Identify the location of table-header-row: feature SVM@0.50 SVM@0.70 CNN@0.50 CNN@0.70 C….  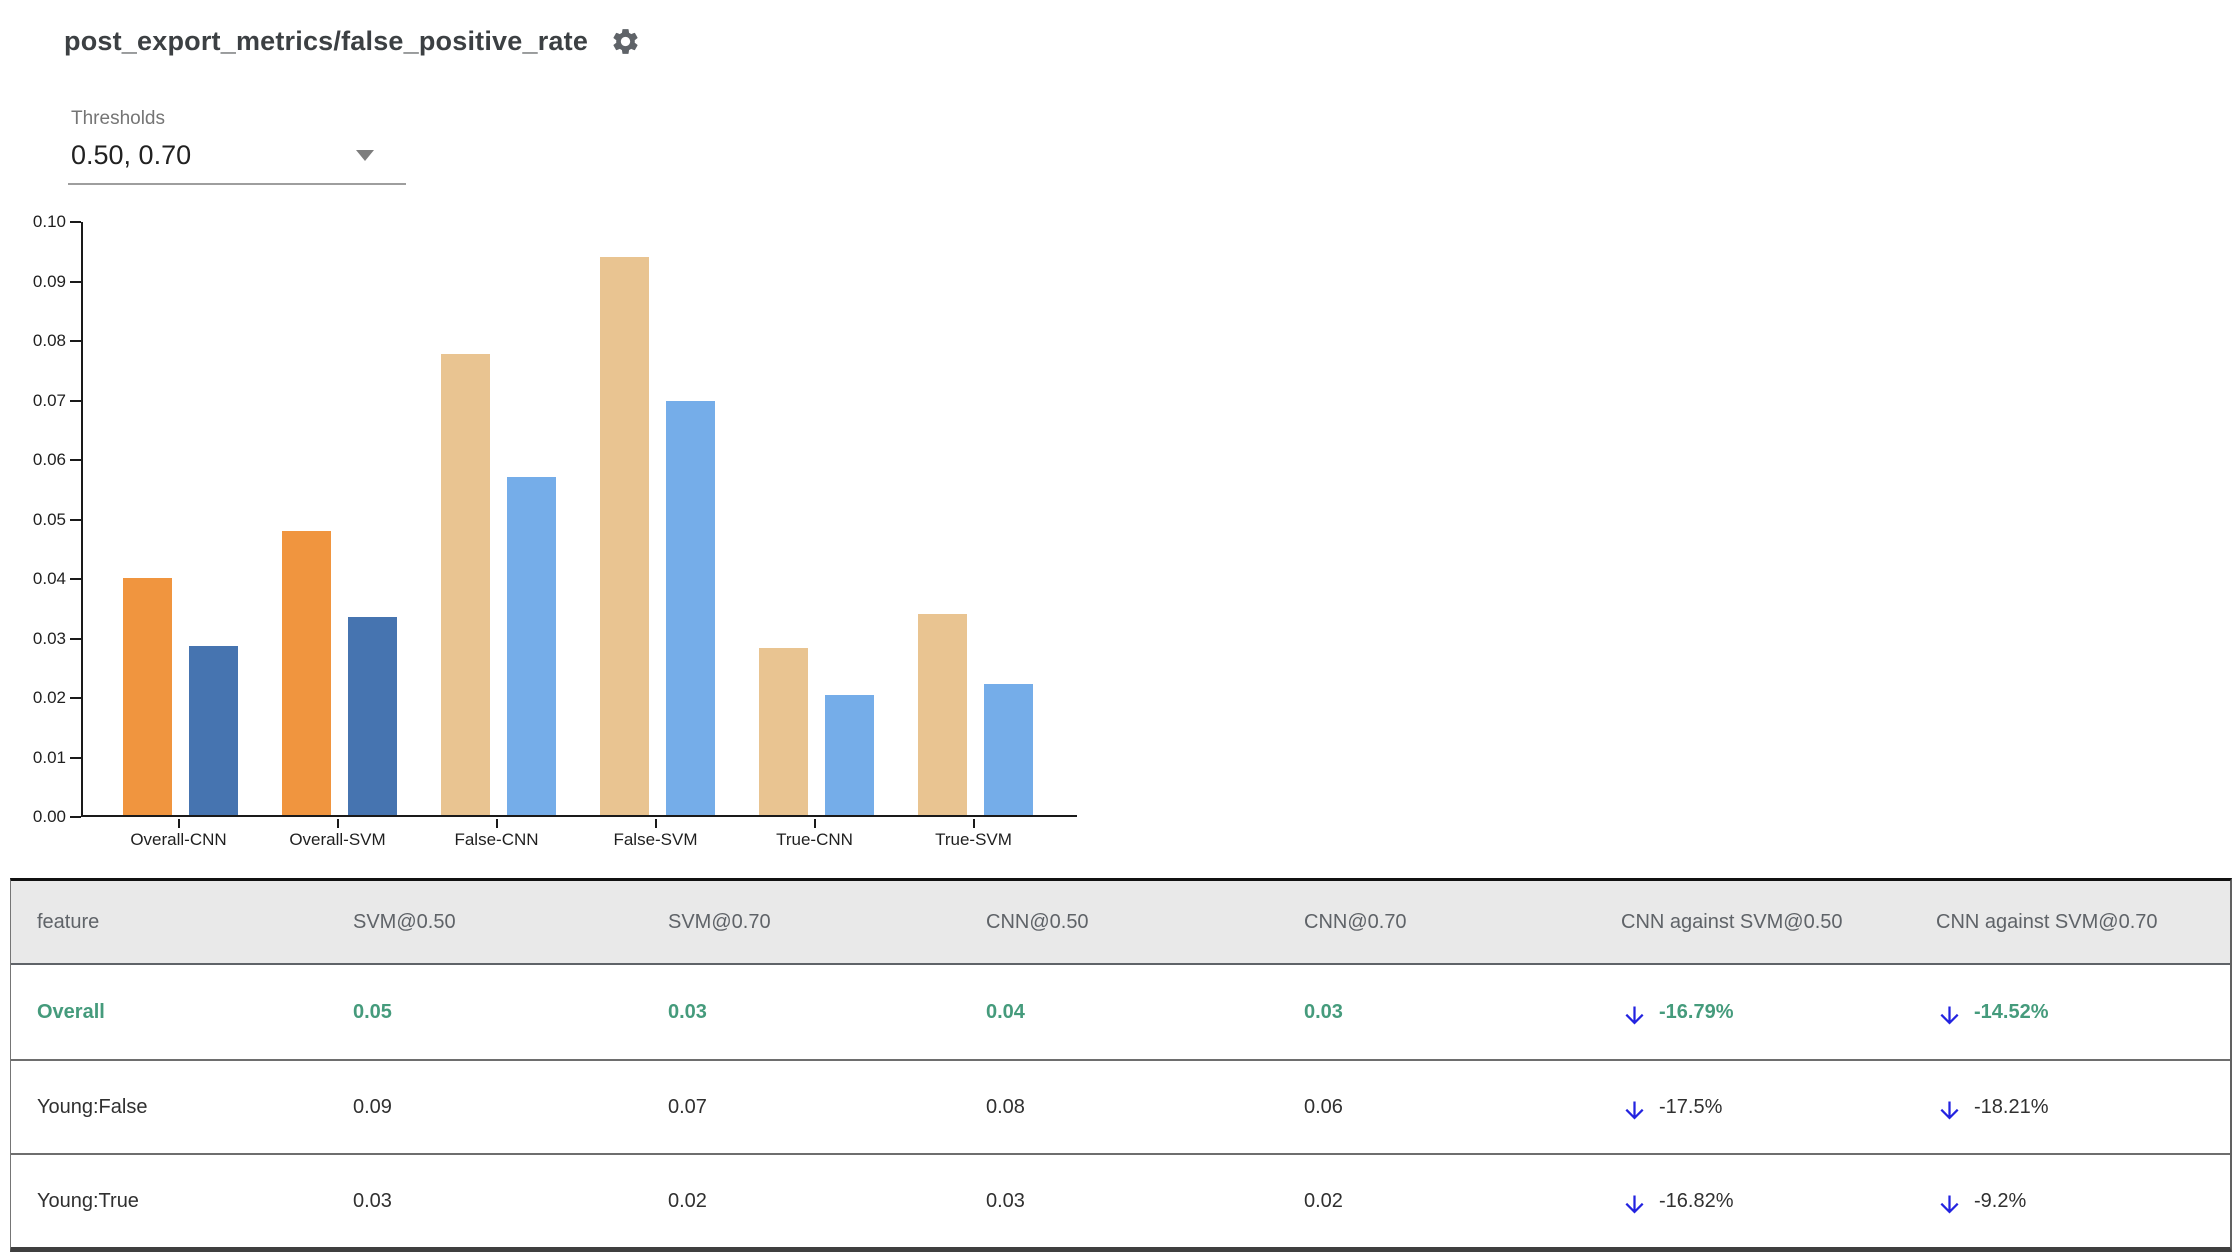
(1120, 923).